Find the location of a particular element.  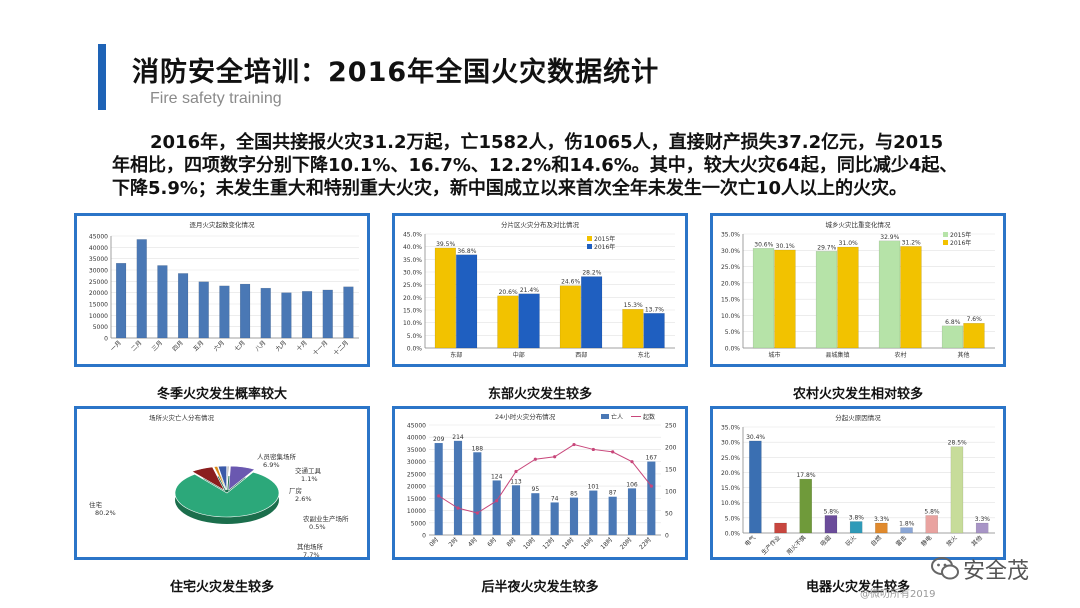

wechat-icon is located at coordinates (945, 568).